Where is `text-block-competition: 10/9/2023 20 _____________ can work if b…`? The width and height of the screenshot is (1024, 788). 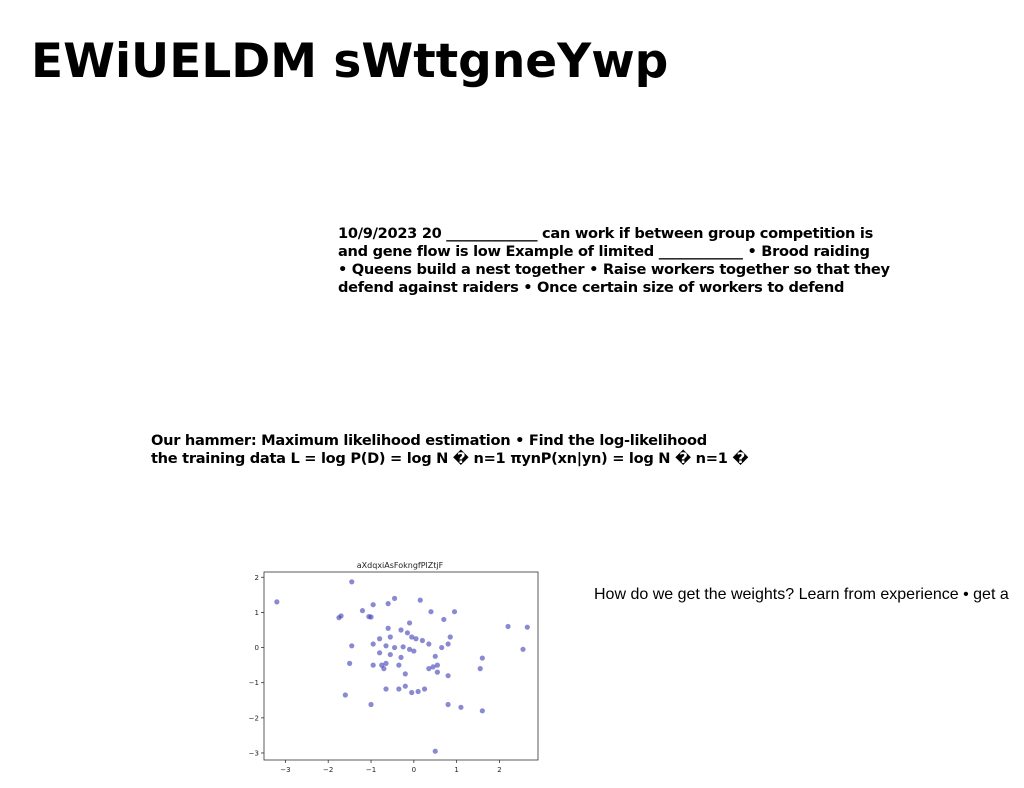
text-block-competition: 10/9/2023 20 _____________ can work if b… is located at coordinates (614, 261).